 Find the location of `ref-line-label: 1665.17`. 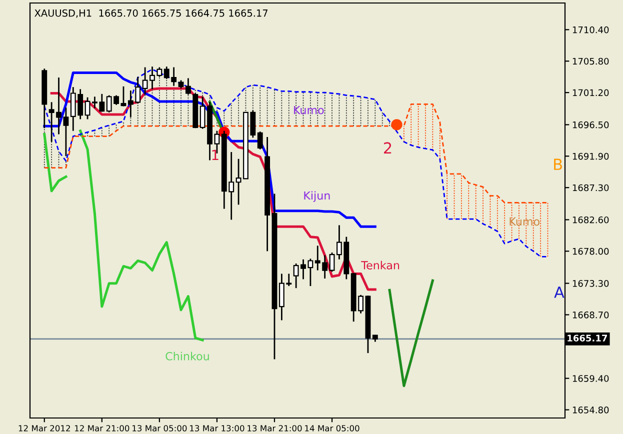

ref-line-label: 1665.17 is located at coordinates (588, 338).